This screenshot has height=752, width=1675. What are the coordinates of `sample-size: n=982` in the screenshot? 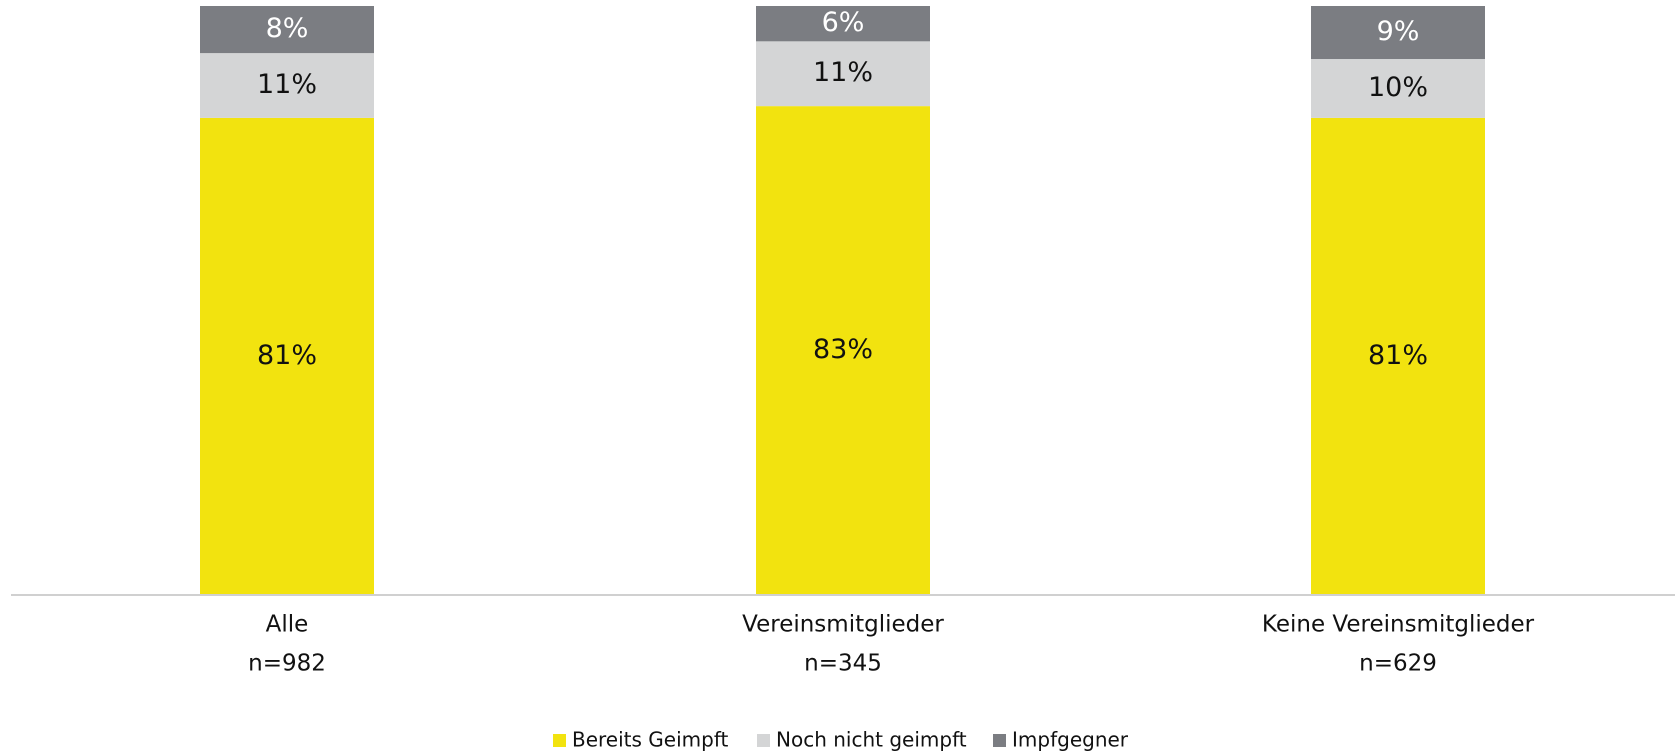 It's located at (287, 664).